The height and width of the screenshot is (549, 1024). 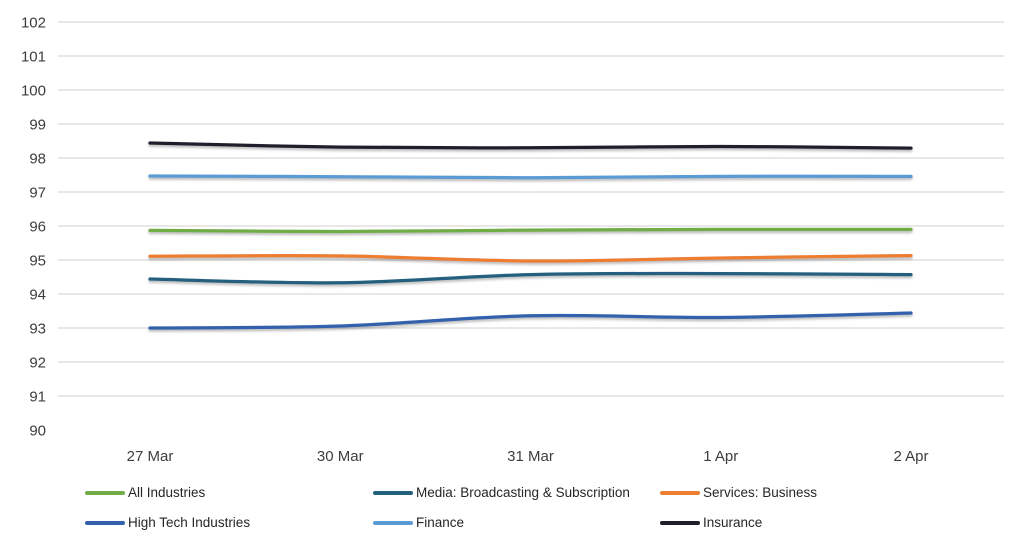 I want to click on series-line-all-industries, so click(x=530, y=230).